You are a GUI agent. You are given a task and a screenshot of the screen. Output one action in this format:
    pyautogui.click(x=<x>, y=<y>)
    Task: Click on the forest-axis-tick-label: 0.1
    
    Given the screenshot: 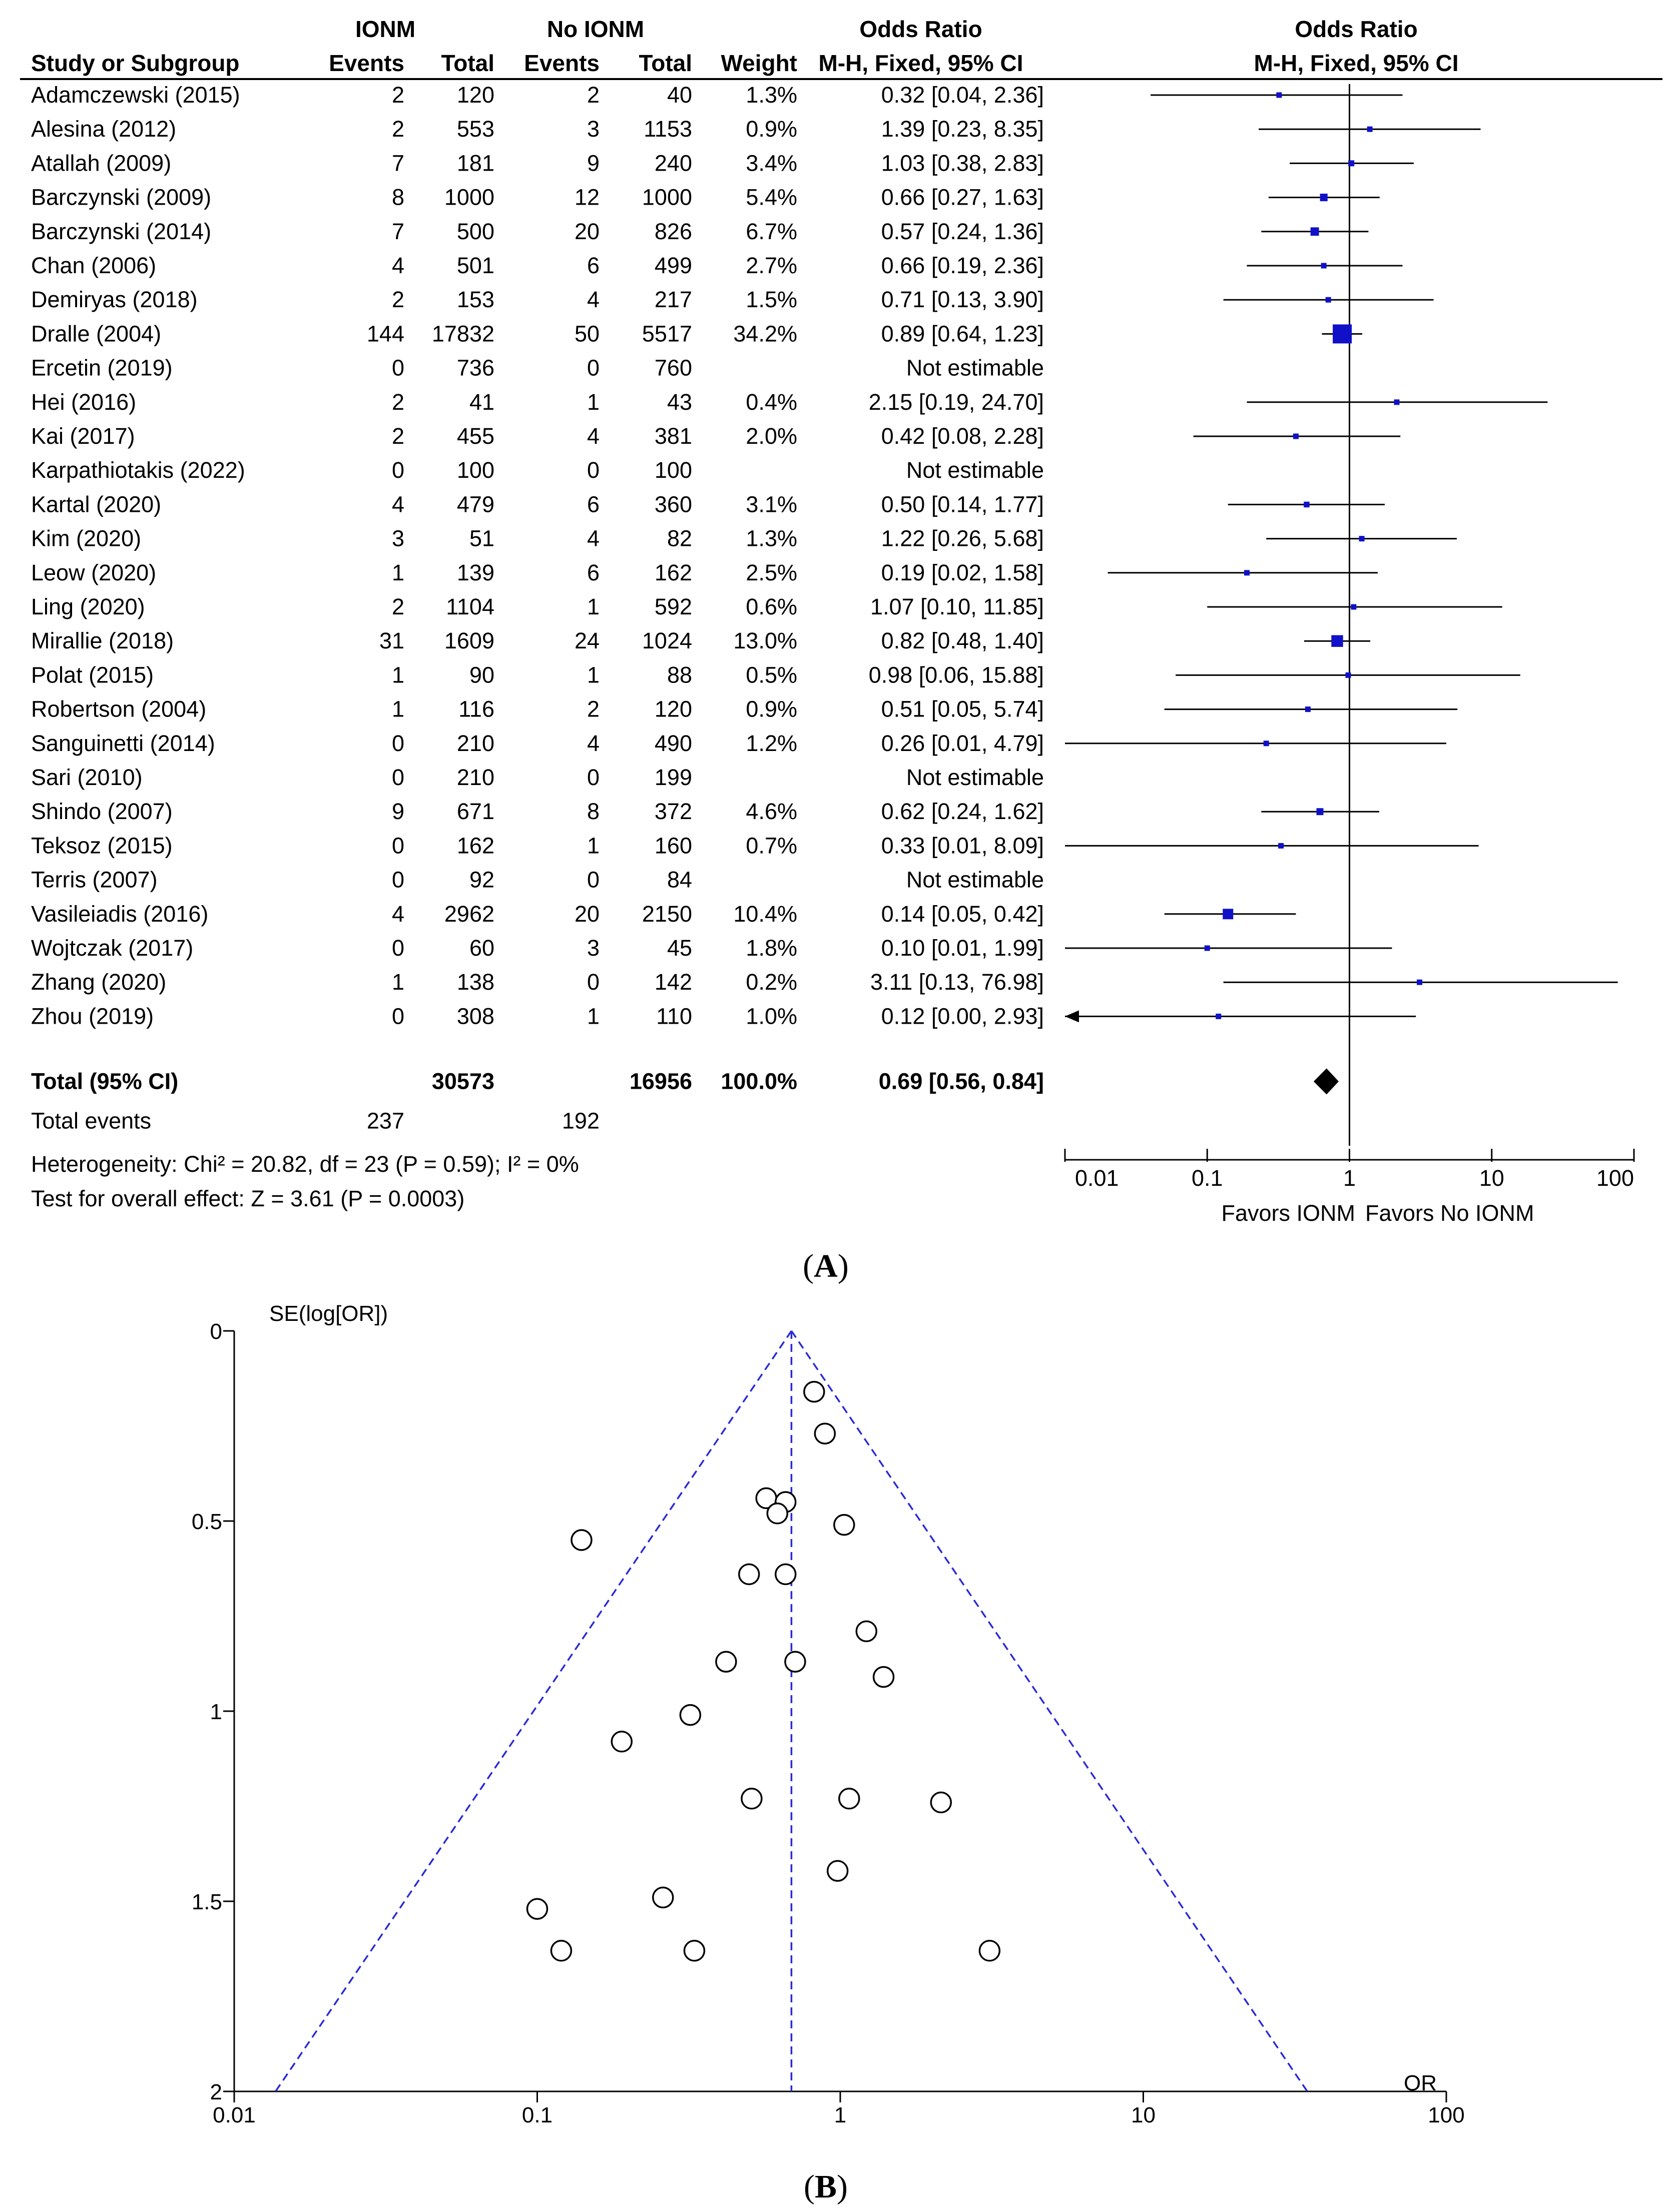 What is the action you would take?
    pyautogui.click(x=1207, y=1178)
    